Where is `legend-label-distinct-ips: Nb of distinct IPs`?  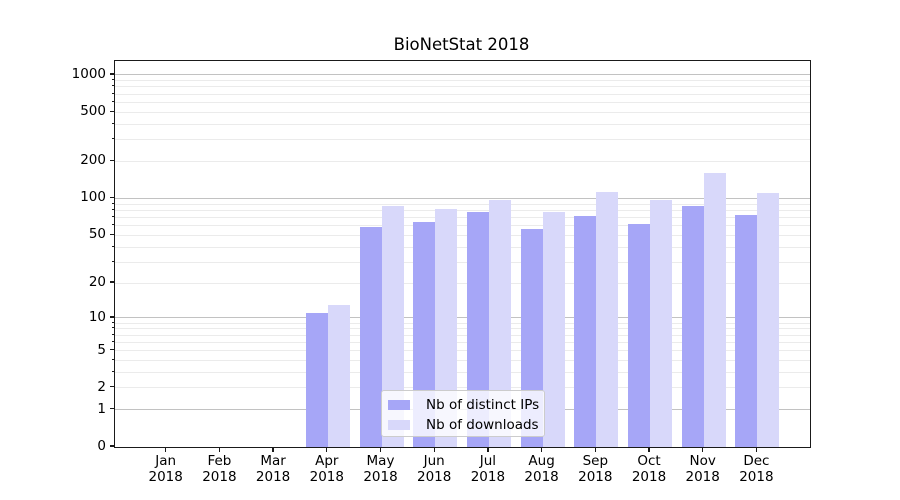
legend-label-distinct-ips: Nb of distinct IPs is located at coordinates (483, 405).